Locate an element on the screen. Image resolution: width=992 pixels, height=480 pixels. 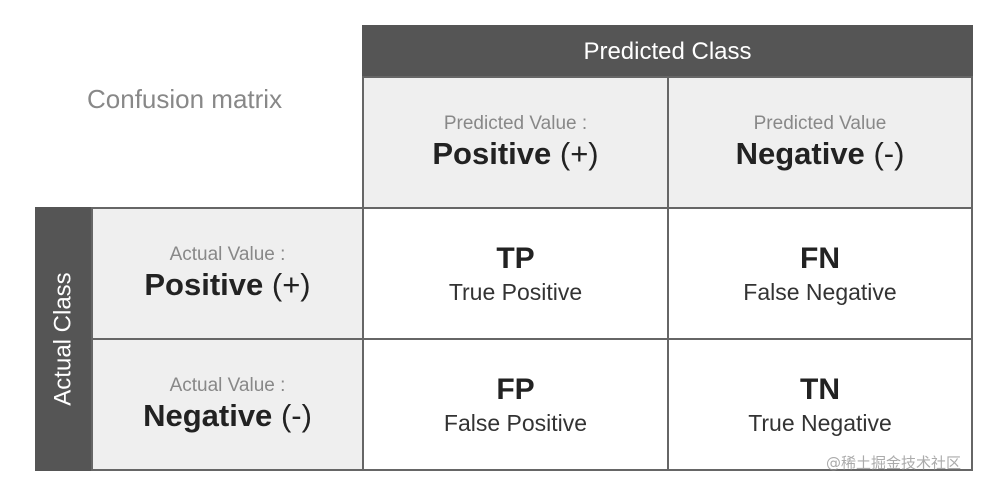
actual-class-label: Actual Class is located at coordinates (64, 339).